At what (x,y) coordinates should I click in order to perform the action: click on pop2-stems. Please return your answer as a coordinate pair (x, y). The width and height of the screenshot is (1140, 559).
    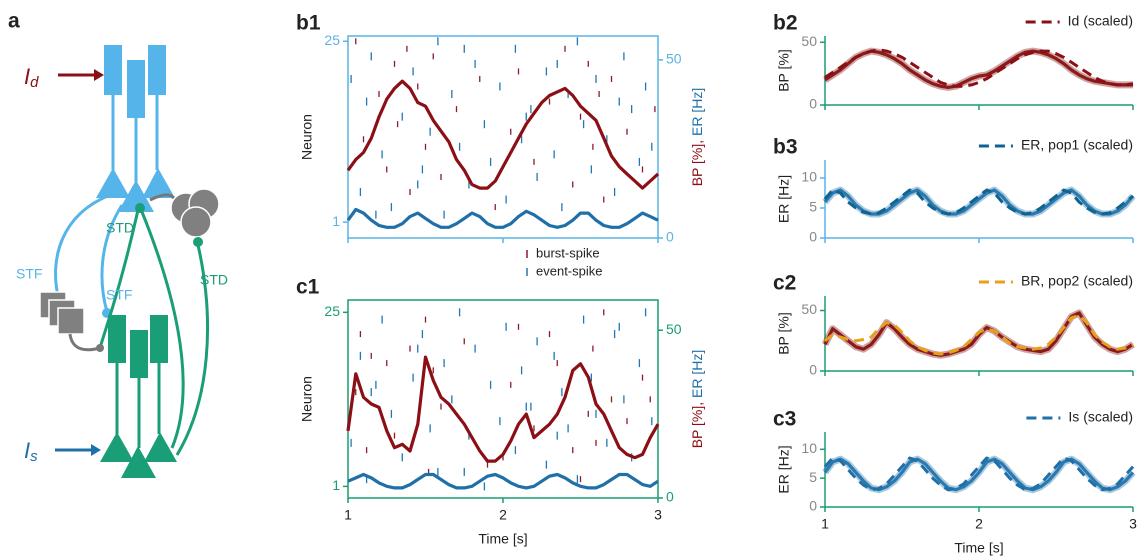
    Looking at the image, I should click on (153, 331).